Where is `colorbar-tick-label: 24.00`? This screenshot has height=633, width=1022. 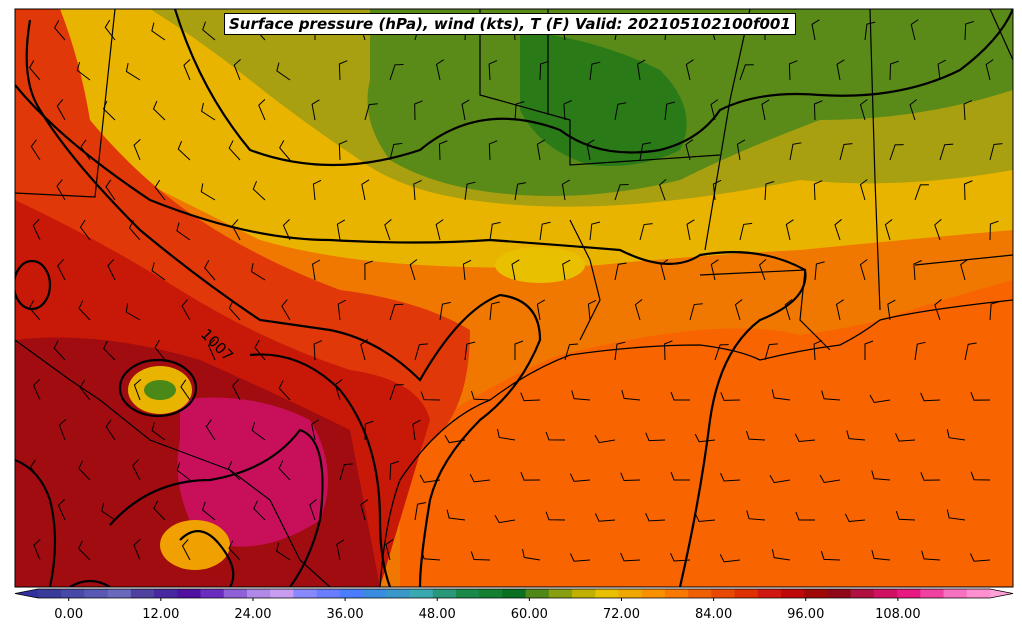
colorbar-tick-label: 24.00 is located at coordinates (253, 614).